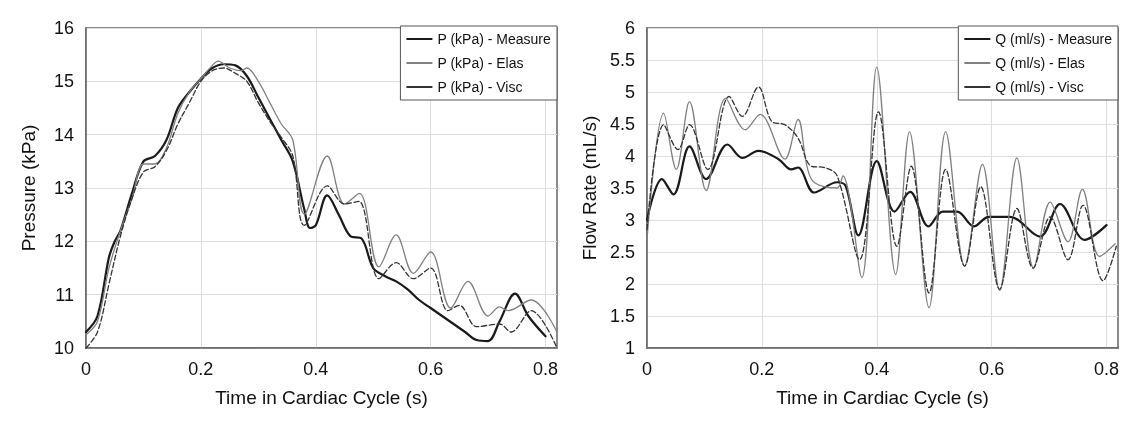 The height and width of the screenshot is (428, 1138). Describe the element at coordinates (63, 188) in the screenshot. I see `y-tick-label: 13` at that location.